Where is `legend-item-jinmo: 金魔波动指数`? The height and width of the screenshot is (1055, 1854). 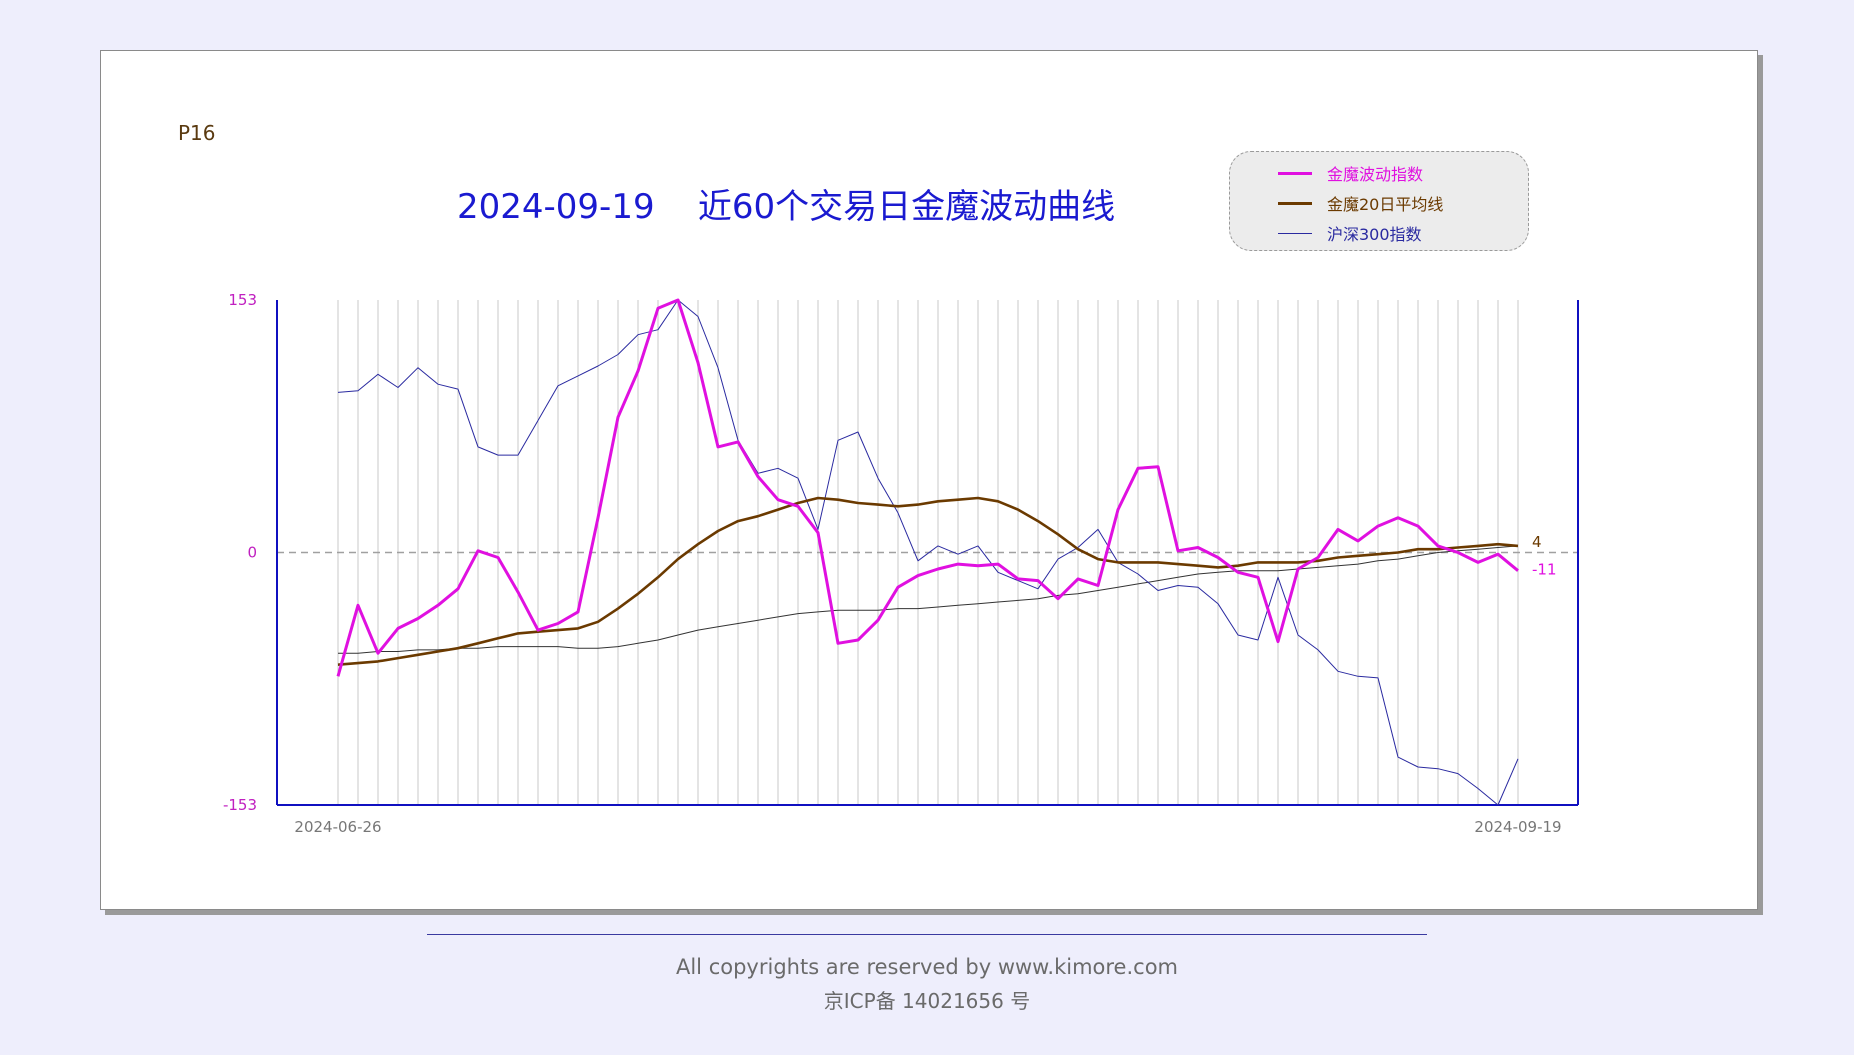
legend-item-jinmo: 金魔波动指数 is located at coordinates (1350, 173).